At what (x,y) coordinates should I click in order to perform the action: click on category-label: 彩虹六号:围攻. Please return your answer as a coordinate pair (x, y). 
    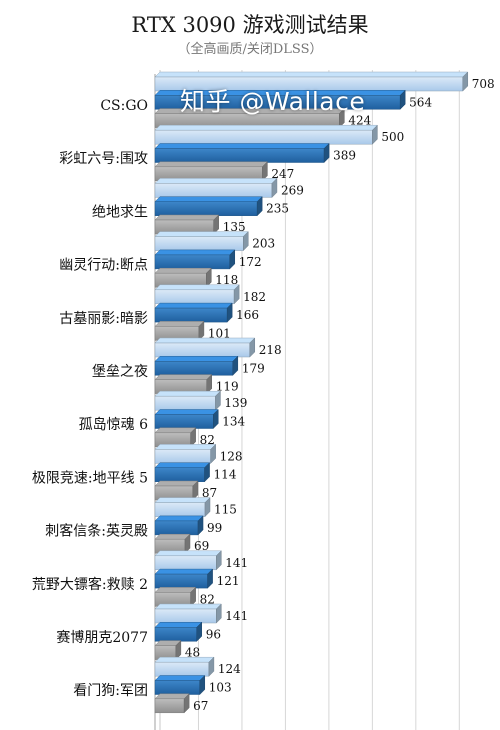
    Looking at the image, I should click on (103, 159).